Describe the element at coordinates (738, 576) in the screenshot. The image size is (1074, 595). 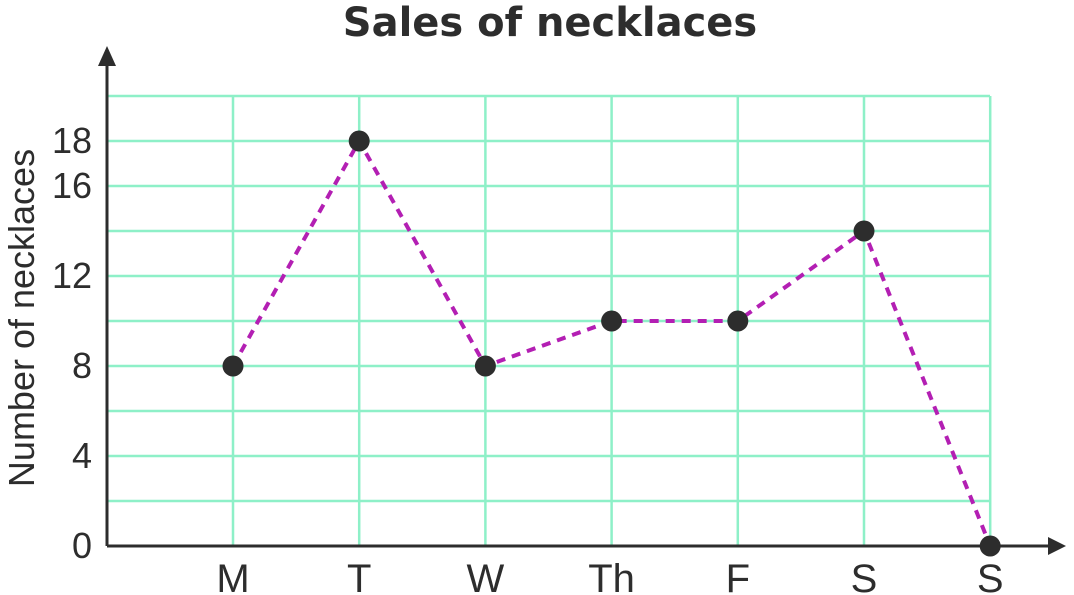
I see `x-tick-label: F` at that location.